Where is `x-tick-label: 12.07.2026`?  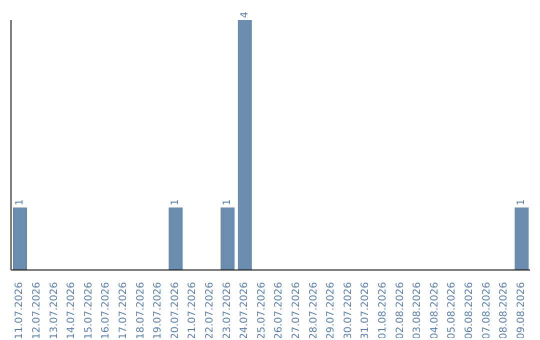
x-tick-label: 12.07.2026 is located at coordinates (36, 311).